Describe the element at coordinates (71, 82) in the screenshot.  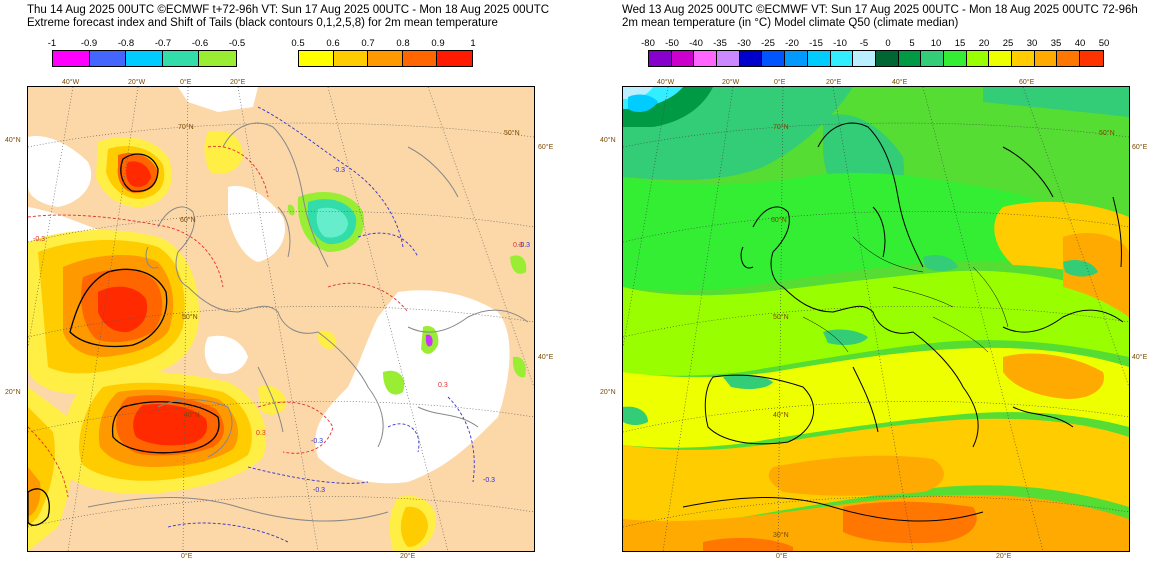
I see `efi-lon-label: 40°W` at that location.